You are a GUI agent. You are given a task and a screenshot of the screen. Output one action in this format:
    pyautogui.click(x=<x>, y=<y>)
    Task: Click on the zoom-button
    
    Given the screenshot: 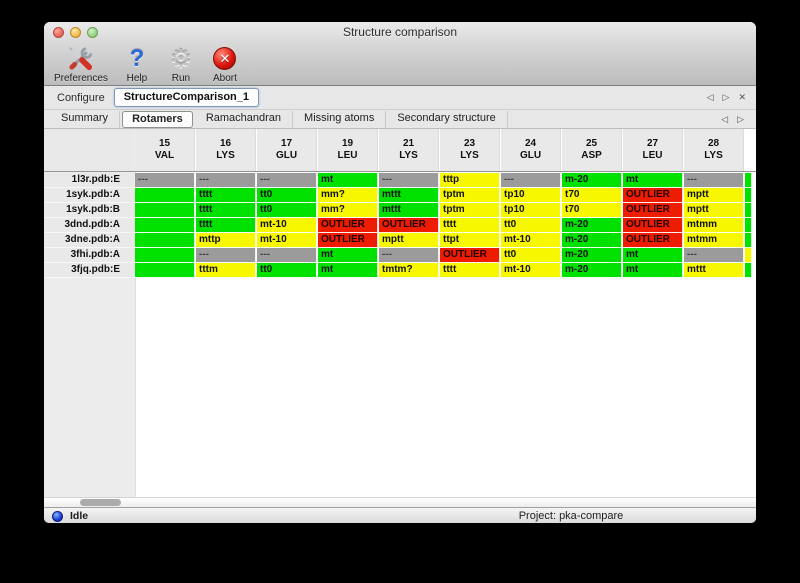 What is the action you would take?
    pyautogui.click(x=92, y=32)
    